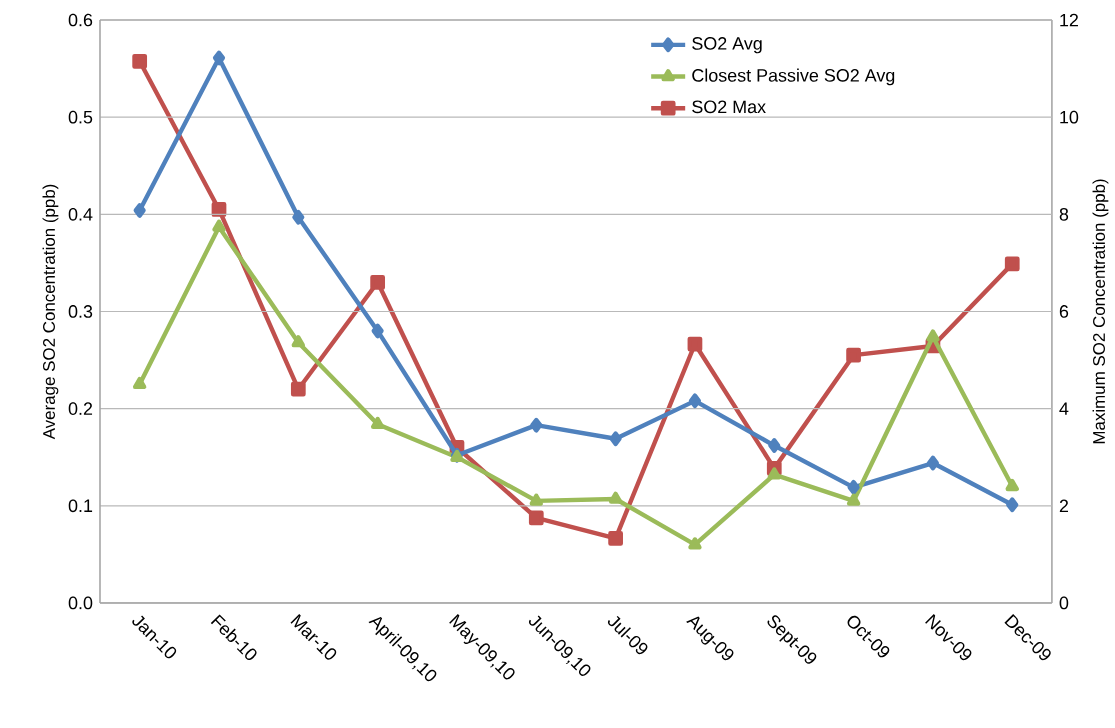 This screenshot has width=1115, height=728. Describe the element at coordinates (50, 312) in the screenshot. I see `y-axis-title: Average SO2 Concentration (ppb)` at that location.